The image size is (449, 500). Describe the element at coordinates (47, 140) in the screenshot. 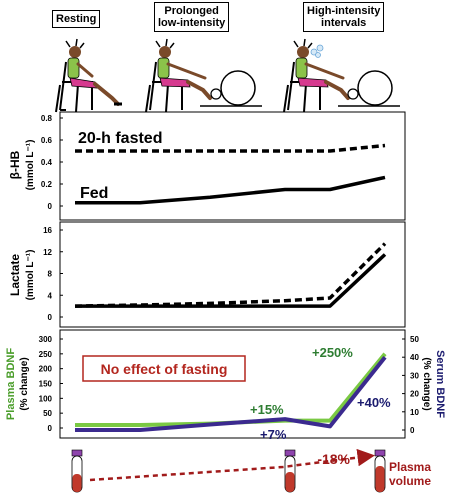

I see `hb-tick-1: 0.6` at that location.